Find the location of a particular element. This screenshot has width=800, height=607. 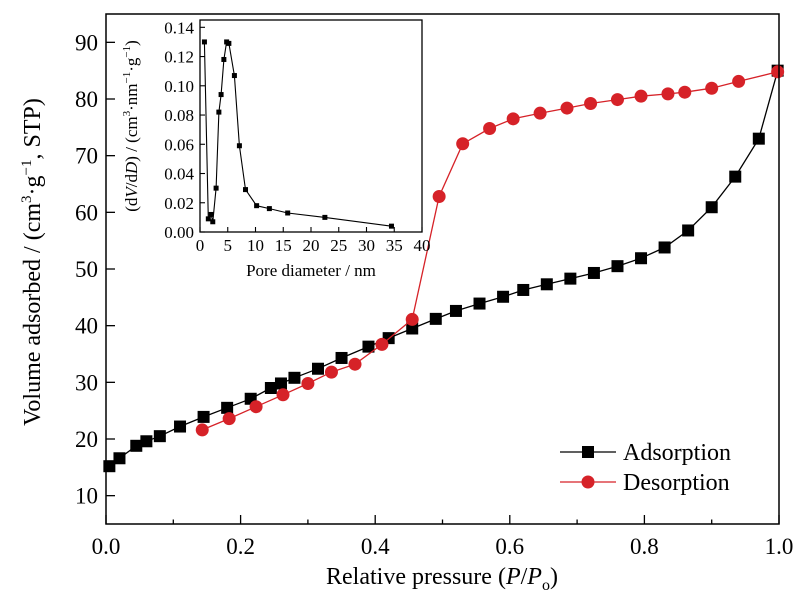

inset-y-tick-label-5: 0.10 is located at coordinates (179, 86).